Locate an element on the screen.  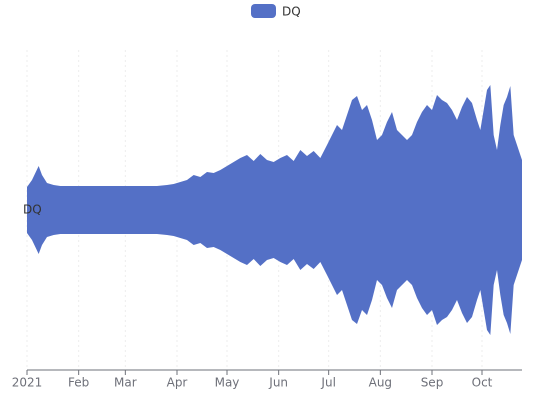
x-tick-label: May is located at coordinates (227, 383).